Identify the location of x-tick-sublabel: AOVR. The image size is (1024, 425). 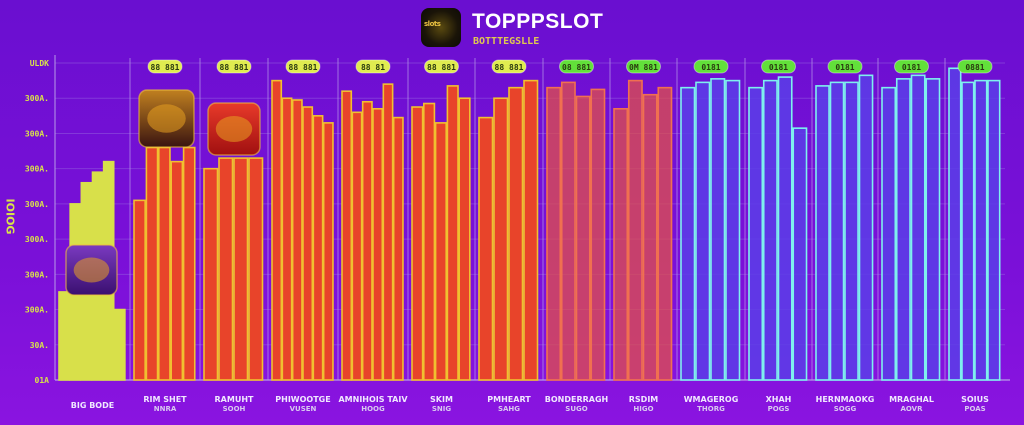
(912, 409).